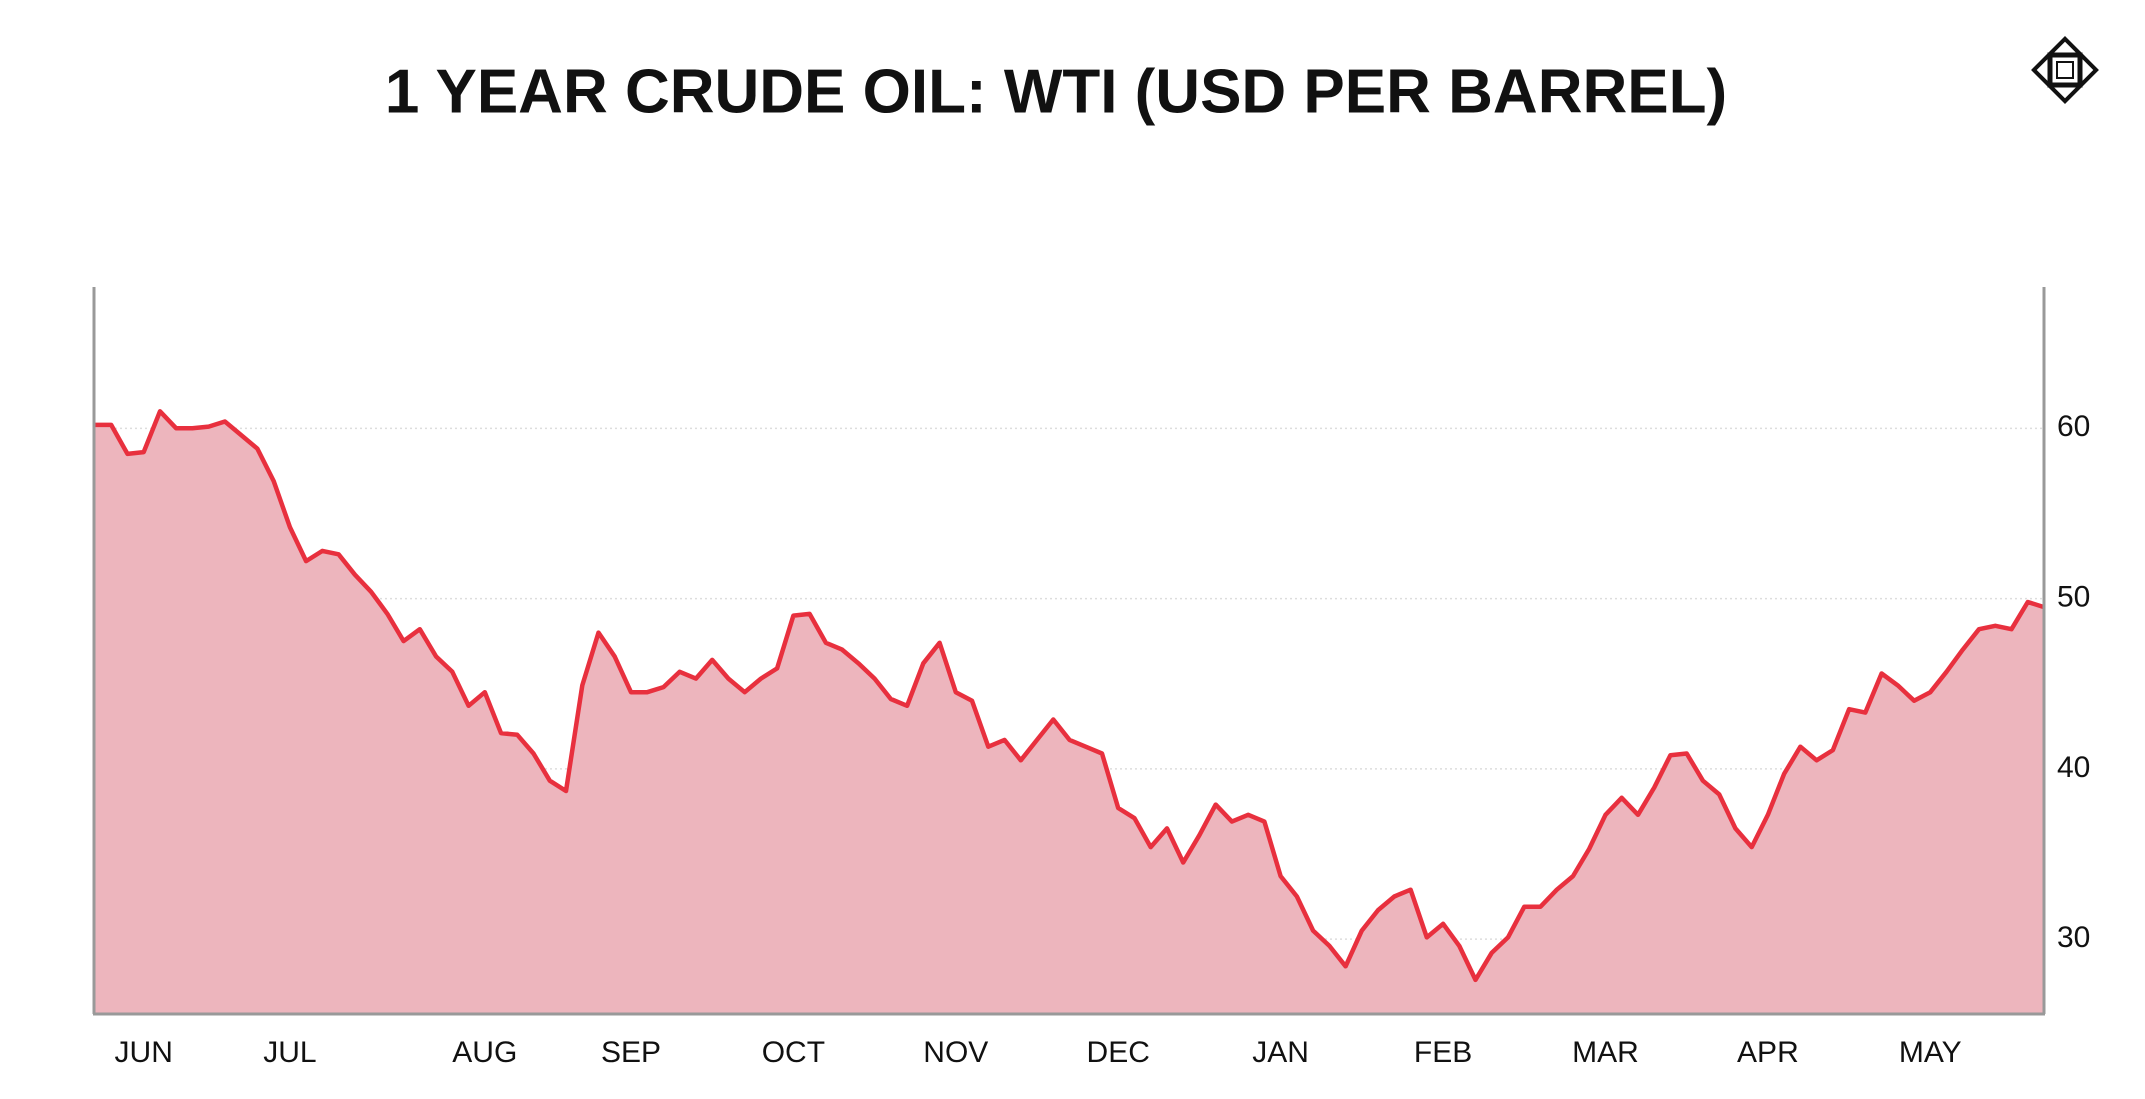 The width and height of the screenshot is (2145, 1099). I want to click on y-tick-label: 40, so click(2073, 767).